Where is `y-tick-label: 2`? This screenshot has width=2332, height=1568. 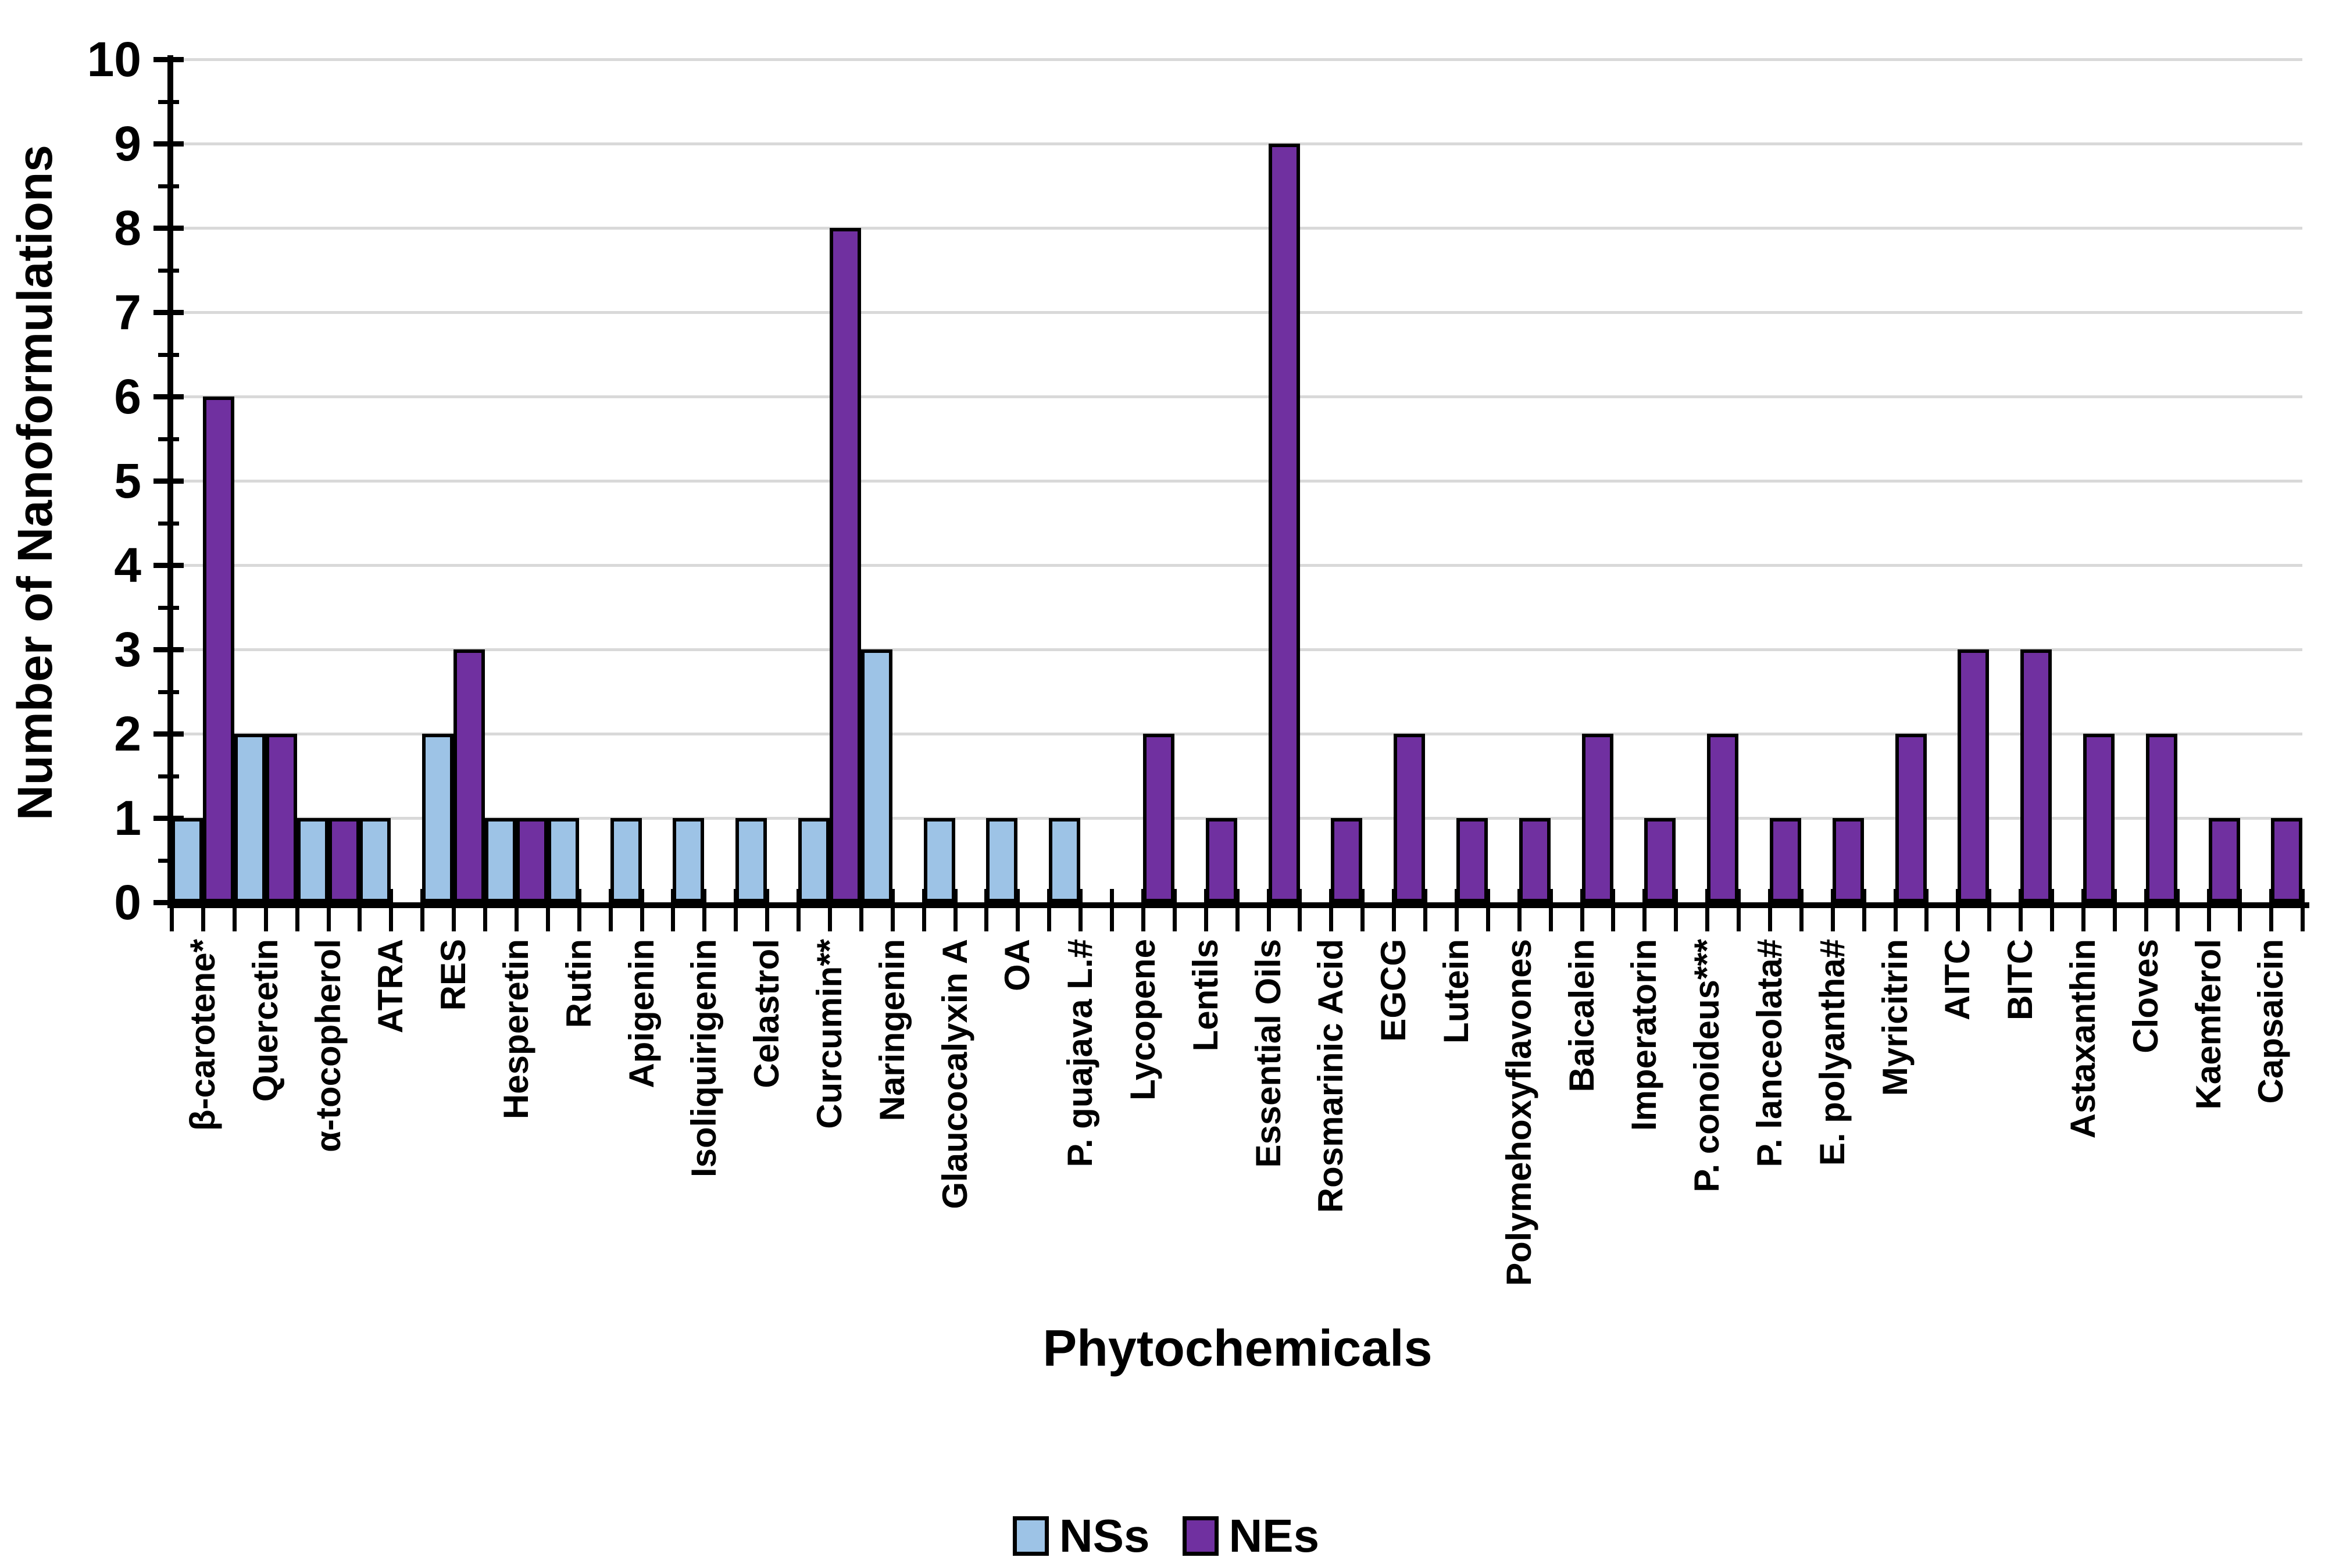 y-tick-label: 2 is located at coordinates (128, 733).